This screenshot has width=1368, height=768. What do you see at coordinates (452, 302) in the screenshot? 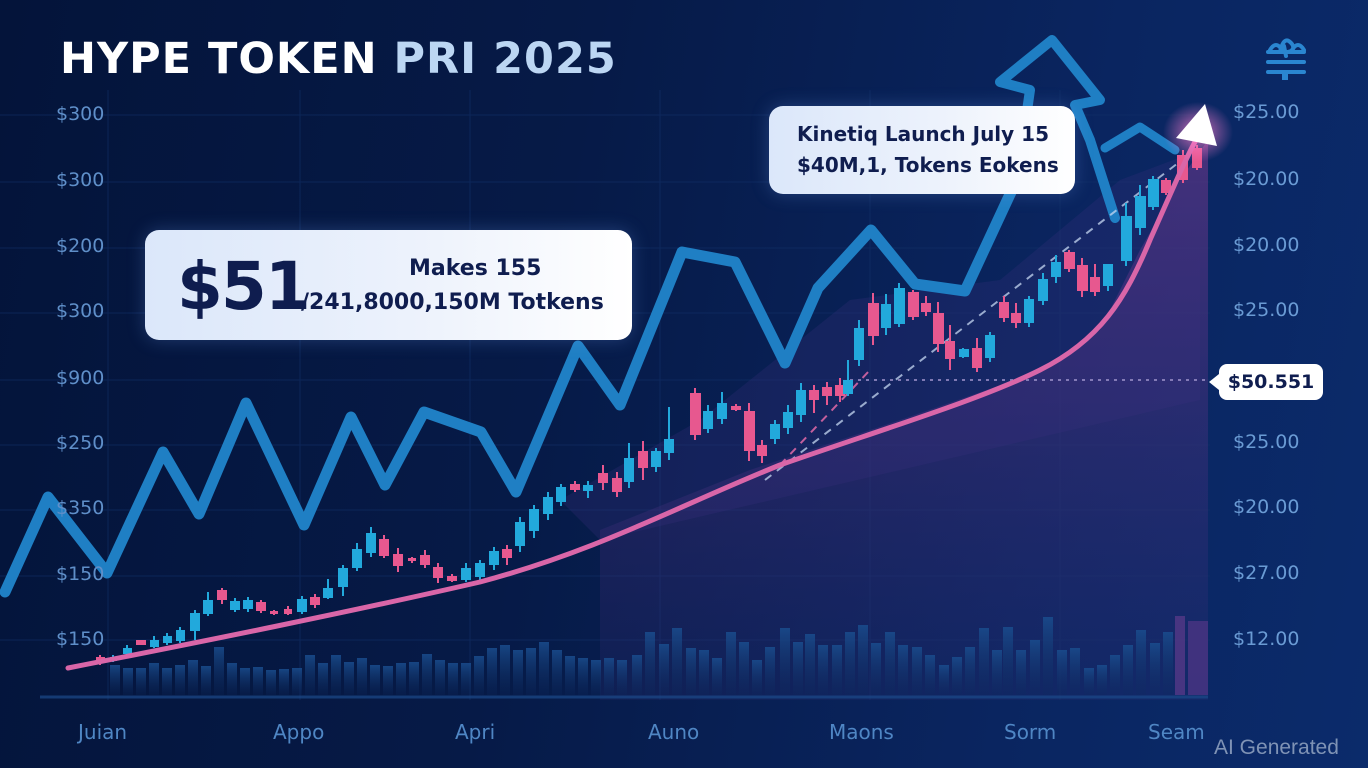
I see `callout-line2: /241,8000,150M Totkens` at bounding box center [452, 302].